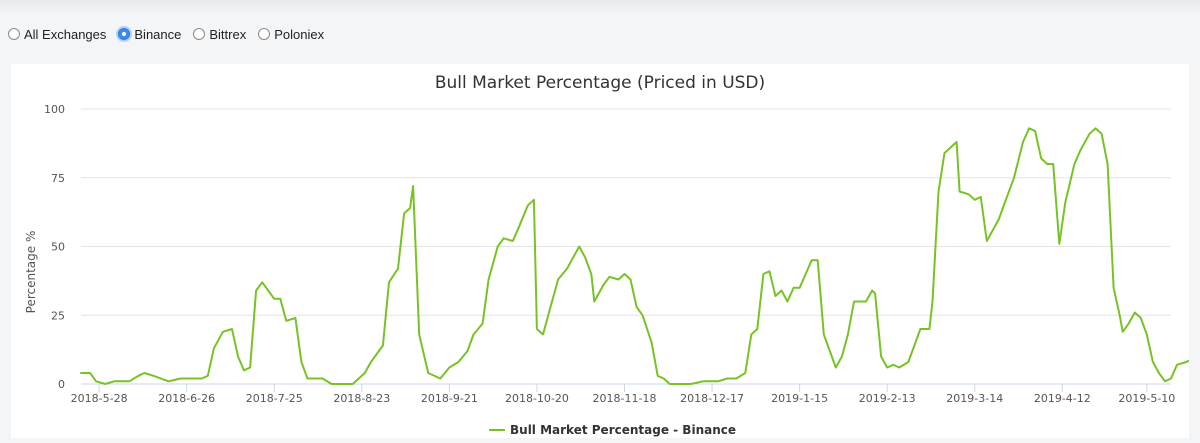 The image size is (1200, 443). Describe the element at coordinates (58, 178) in the screenshot. I see `y-tick-label: 75` at that location.